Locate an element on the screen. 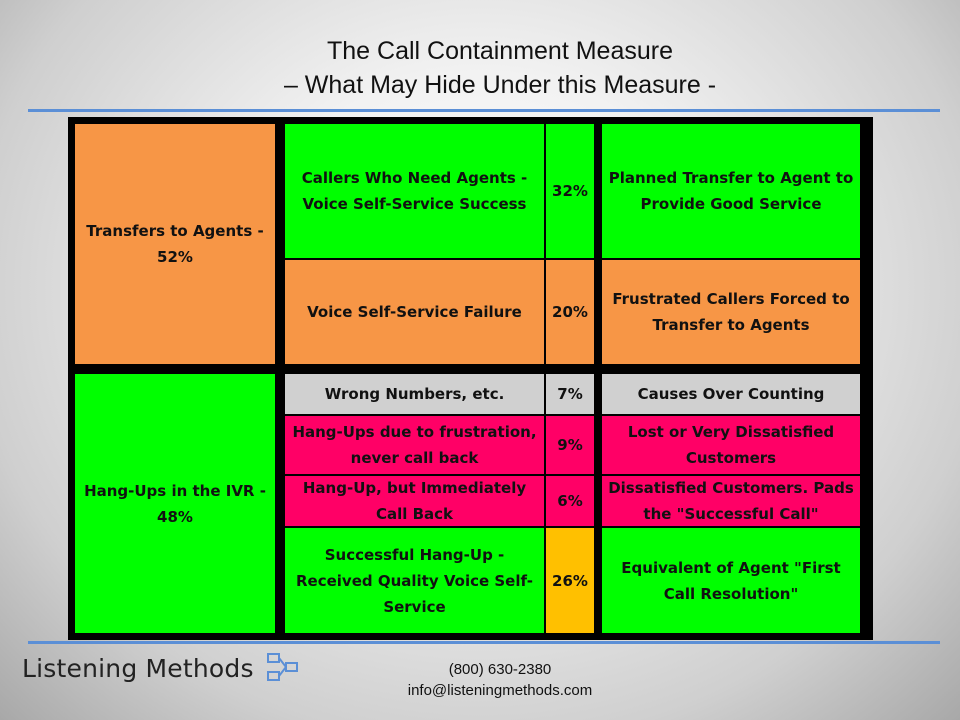  percent-cell: 20% is located at coordinates (570, 312).